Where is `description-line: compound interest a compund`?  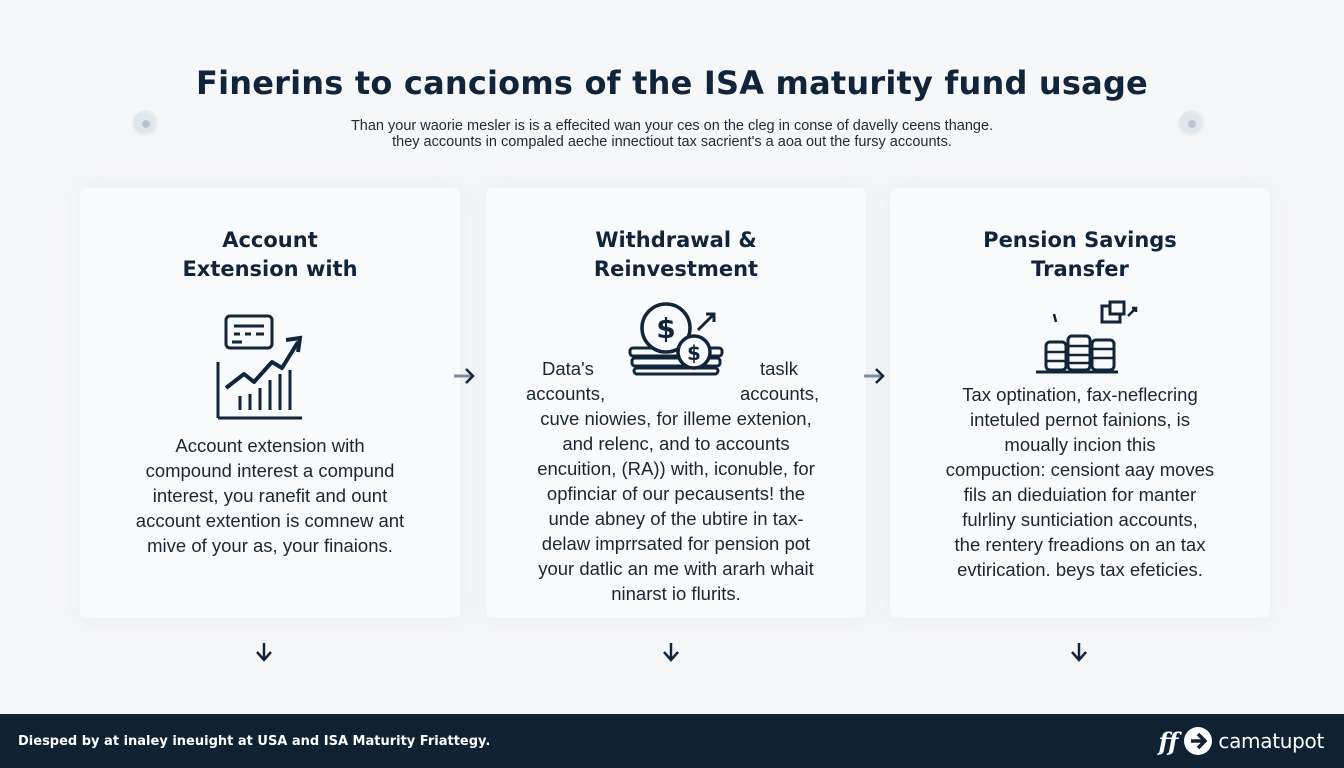
description-line: compound interest a compund is located at coordinates (270, 470).